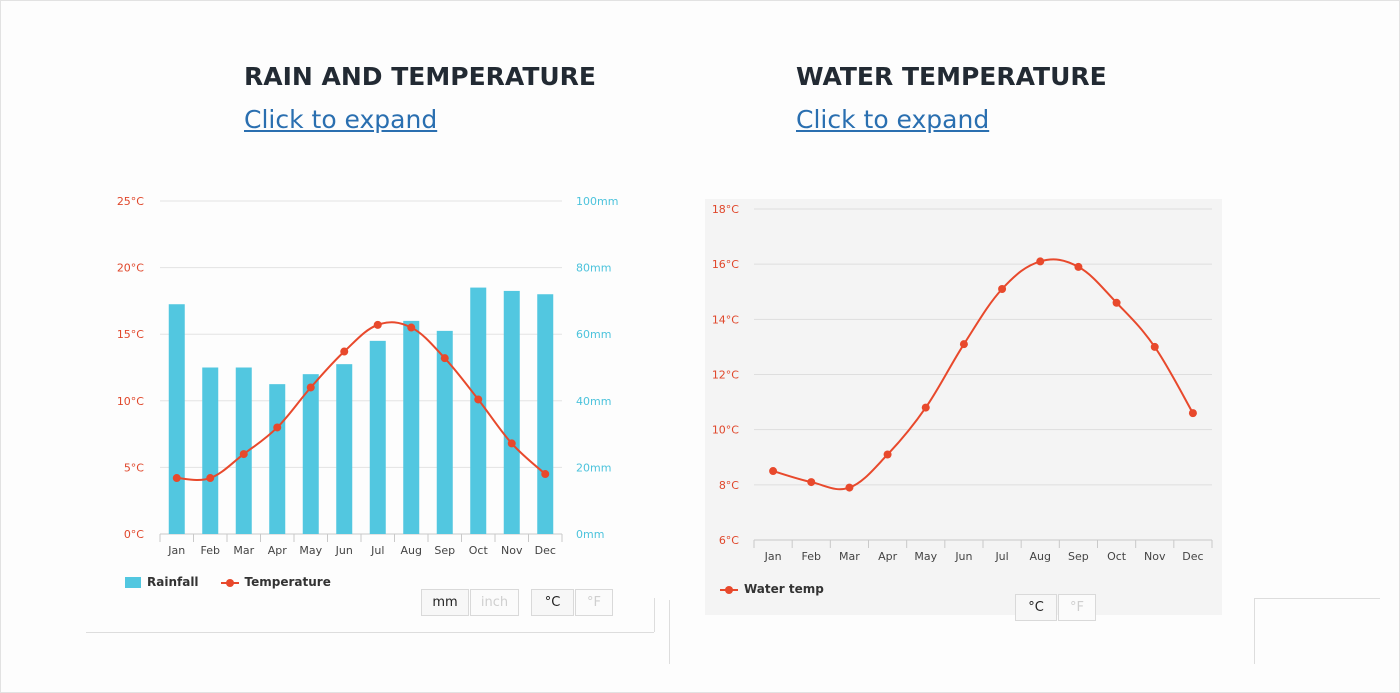  What do you see at coordinates (951, 76) in the screenshot?
I see `water-temp-title: WATER TEMPERATURE` at bounding box center [951, 76].